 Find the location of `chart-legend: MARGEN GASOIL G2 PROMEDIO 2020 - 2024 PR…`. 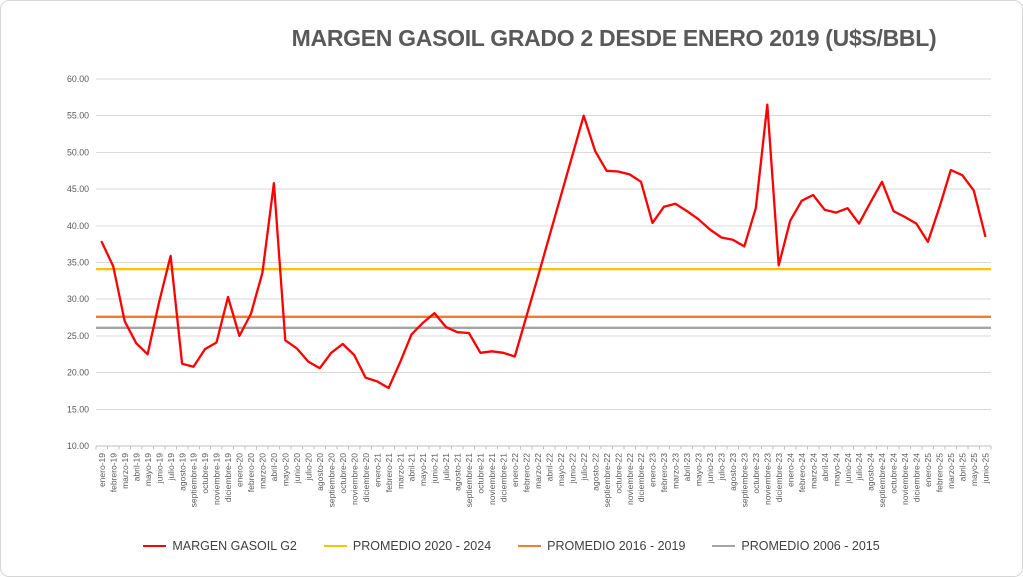

chart-legend: MARGEN GASOIL G2 PROMEDIO 2020 - 2024 PR… is located at coordinates (511, 546).